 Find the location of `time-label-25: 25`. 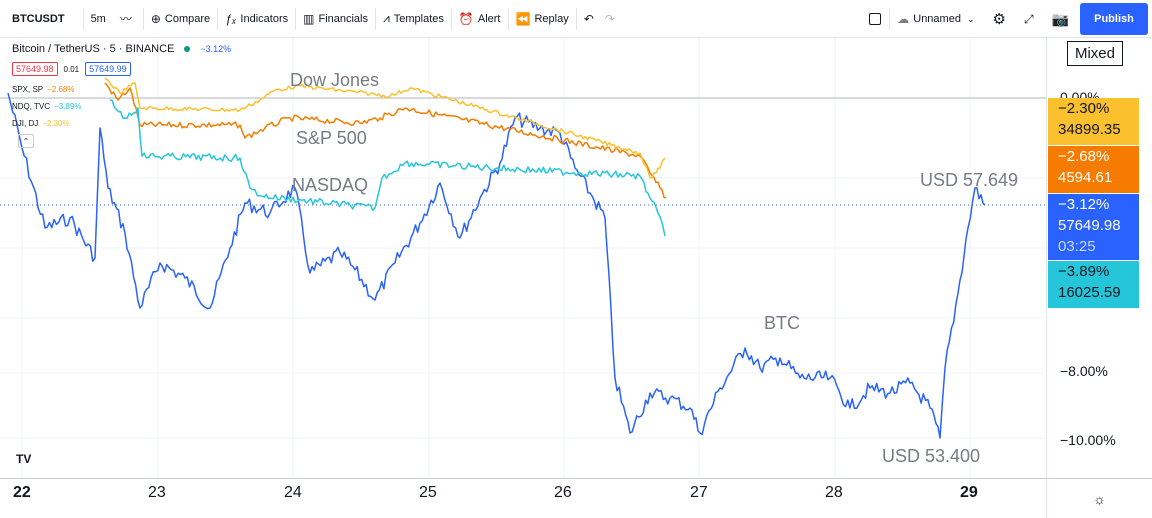

time-label-25: 25 is located at coordinates (428, 492).